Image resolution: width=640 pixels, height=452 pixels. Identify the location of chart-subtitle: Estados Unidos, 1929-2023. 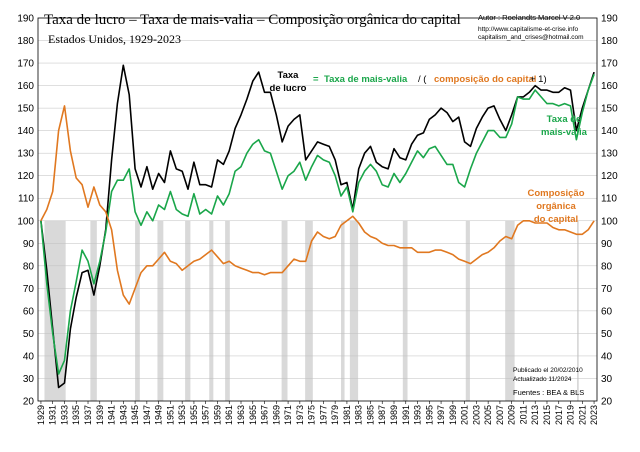
(114, 39).